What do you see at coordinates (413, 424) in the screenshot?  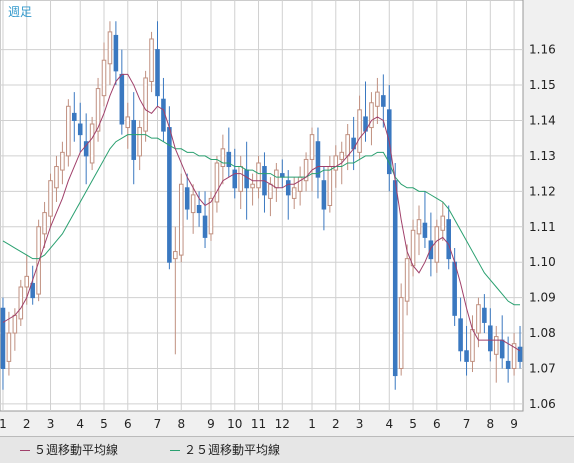 I see `x-tick-label: 5` at bounding box center [413, 424].